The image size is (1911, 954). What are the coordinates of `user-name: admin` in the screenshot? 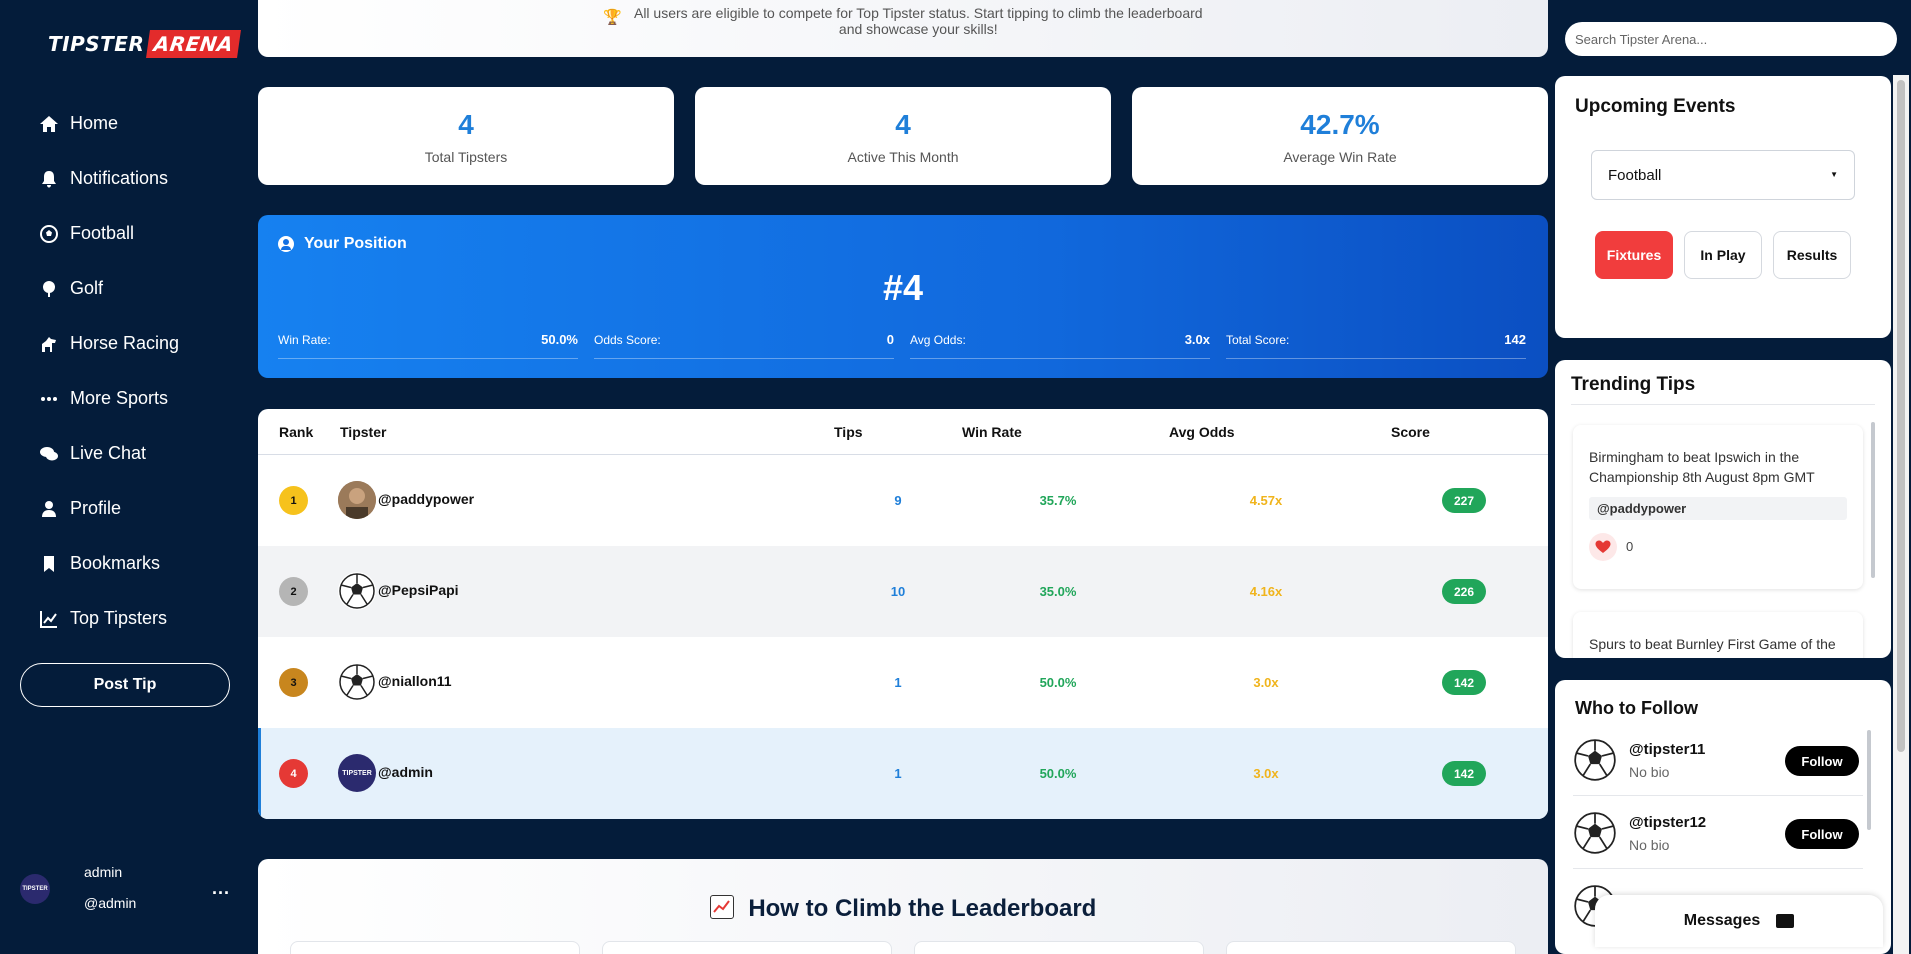 It's located at (103, 872).